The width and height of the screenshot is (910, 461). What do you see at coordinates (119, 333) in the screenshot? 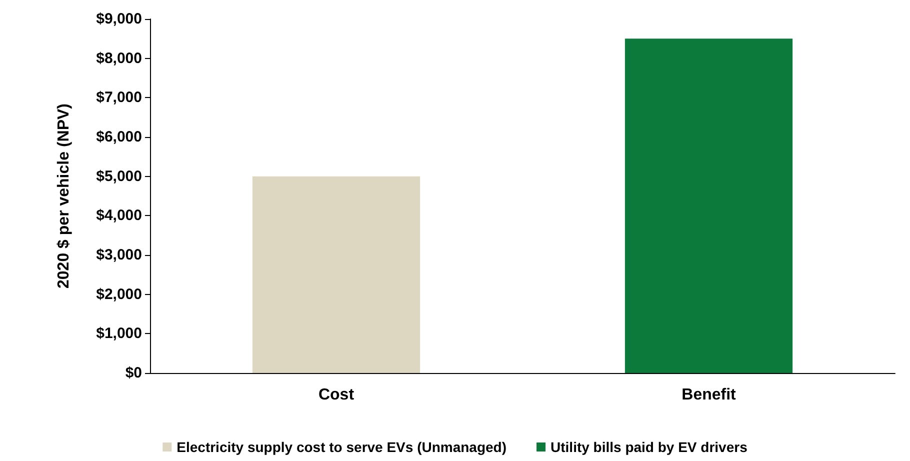
I see `y-tick-label: $1,000` at bounding box center [119, 333].